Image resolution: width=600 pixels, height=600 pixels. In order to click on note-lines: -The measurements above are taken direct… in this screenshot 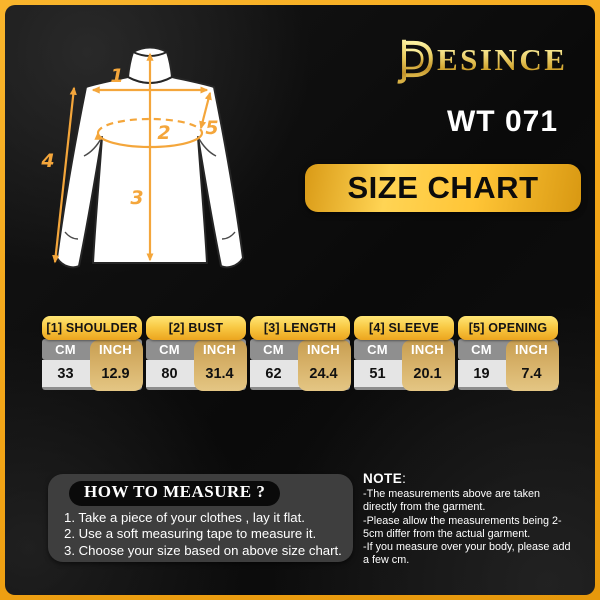, I will do `click(469, 528)`.